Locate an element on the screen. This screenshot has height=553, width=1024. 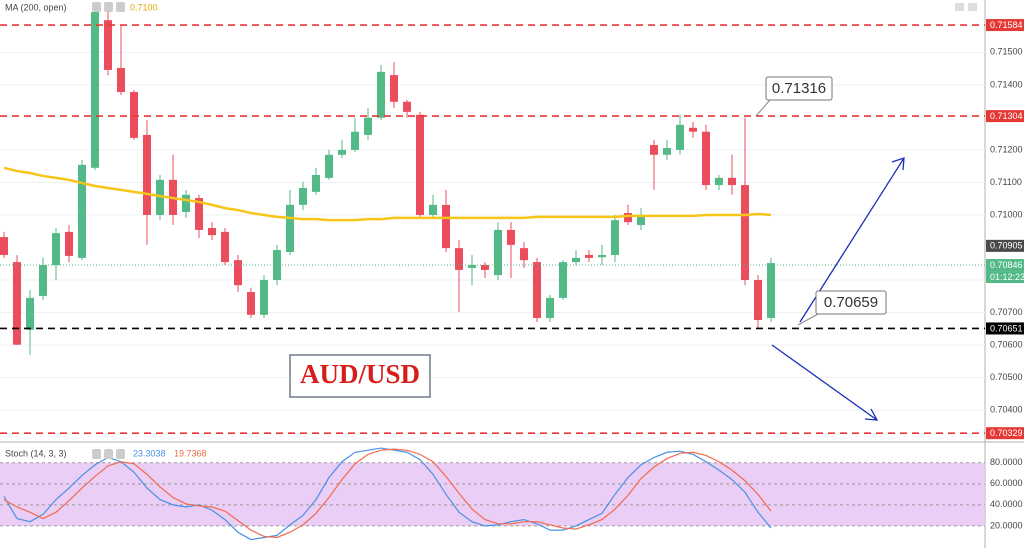
price-label: 0.71304 is located at coordinates (1006, 116).